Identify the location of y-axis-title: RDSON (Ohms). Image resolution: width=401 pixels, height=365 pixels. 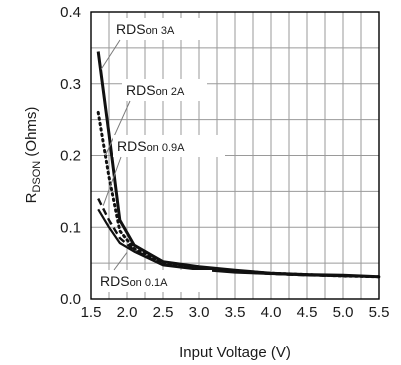
(33, 155).